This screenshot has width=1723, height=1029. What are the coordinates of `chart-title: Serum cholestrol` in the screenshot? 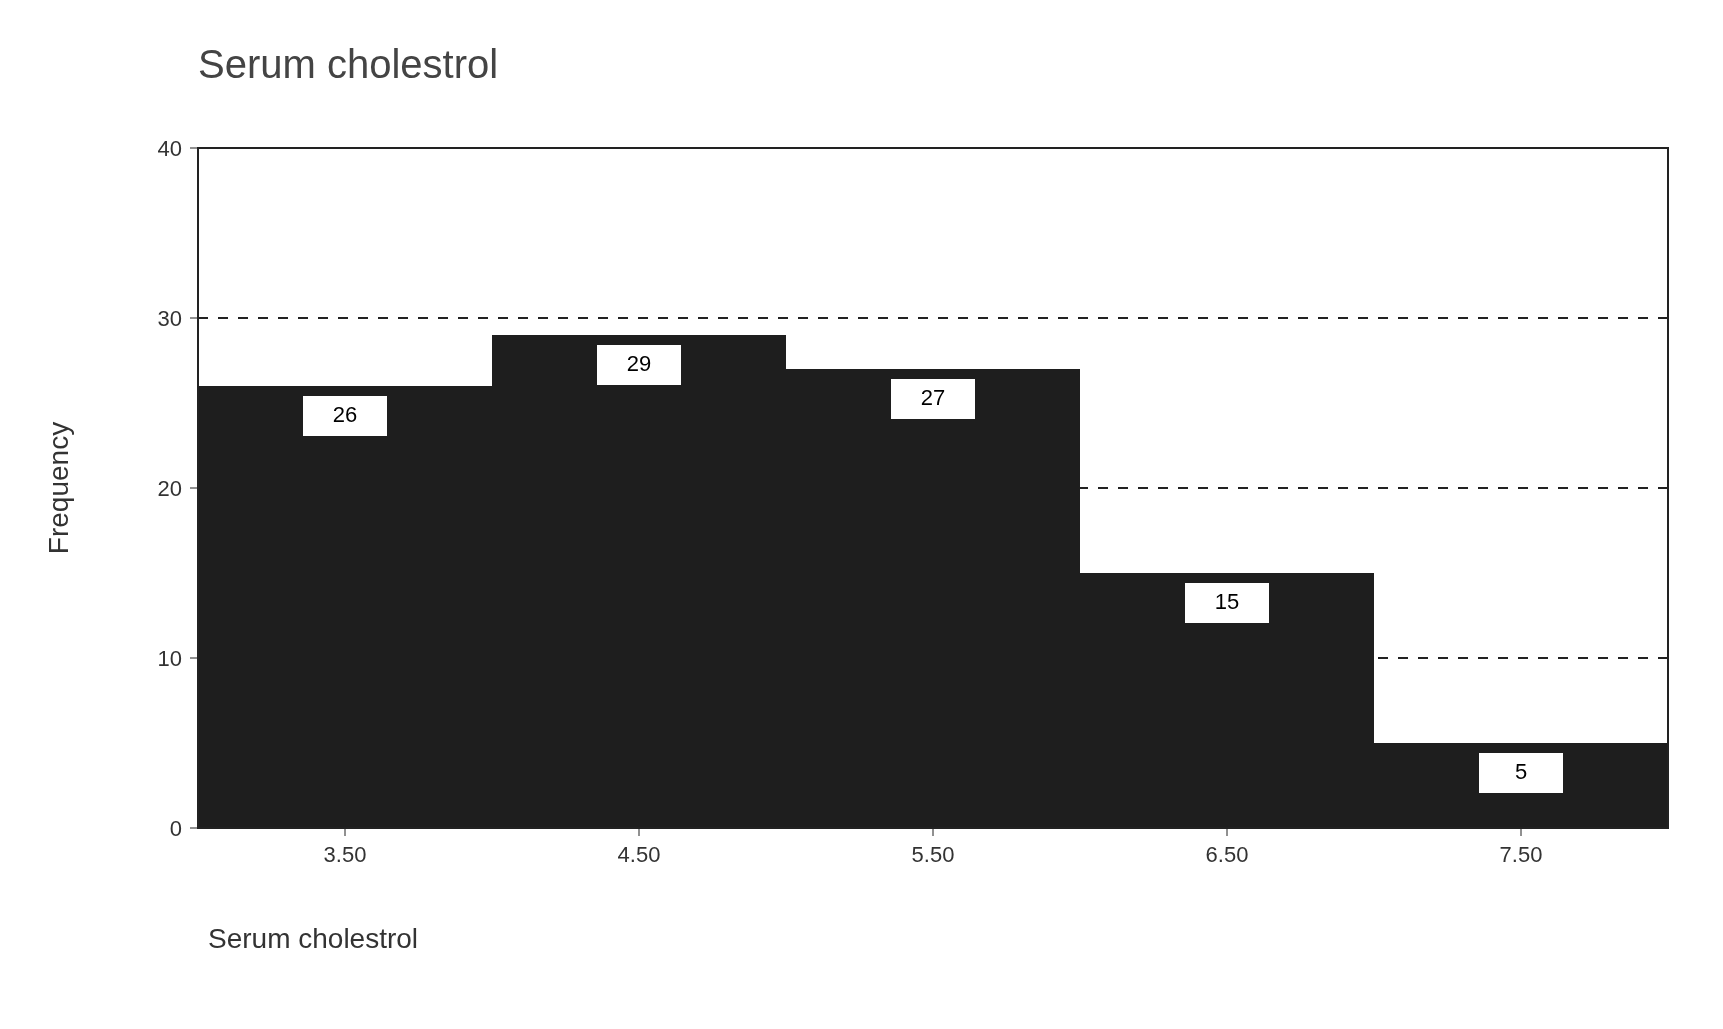 It's located at (348, 64).